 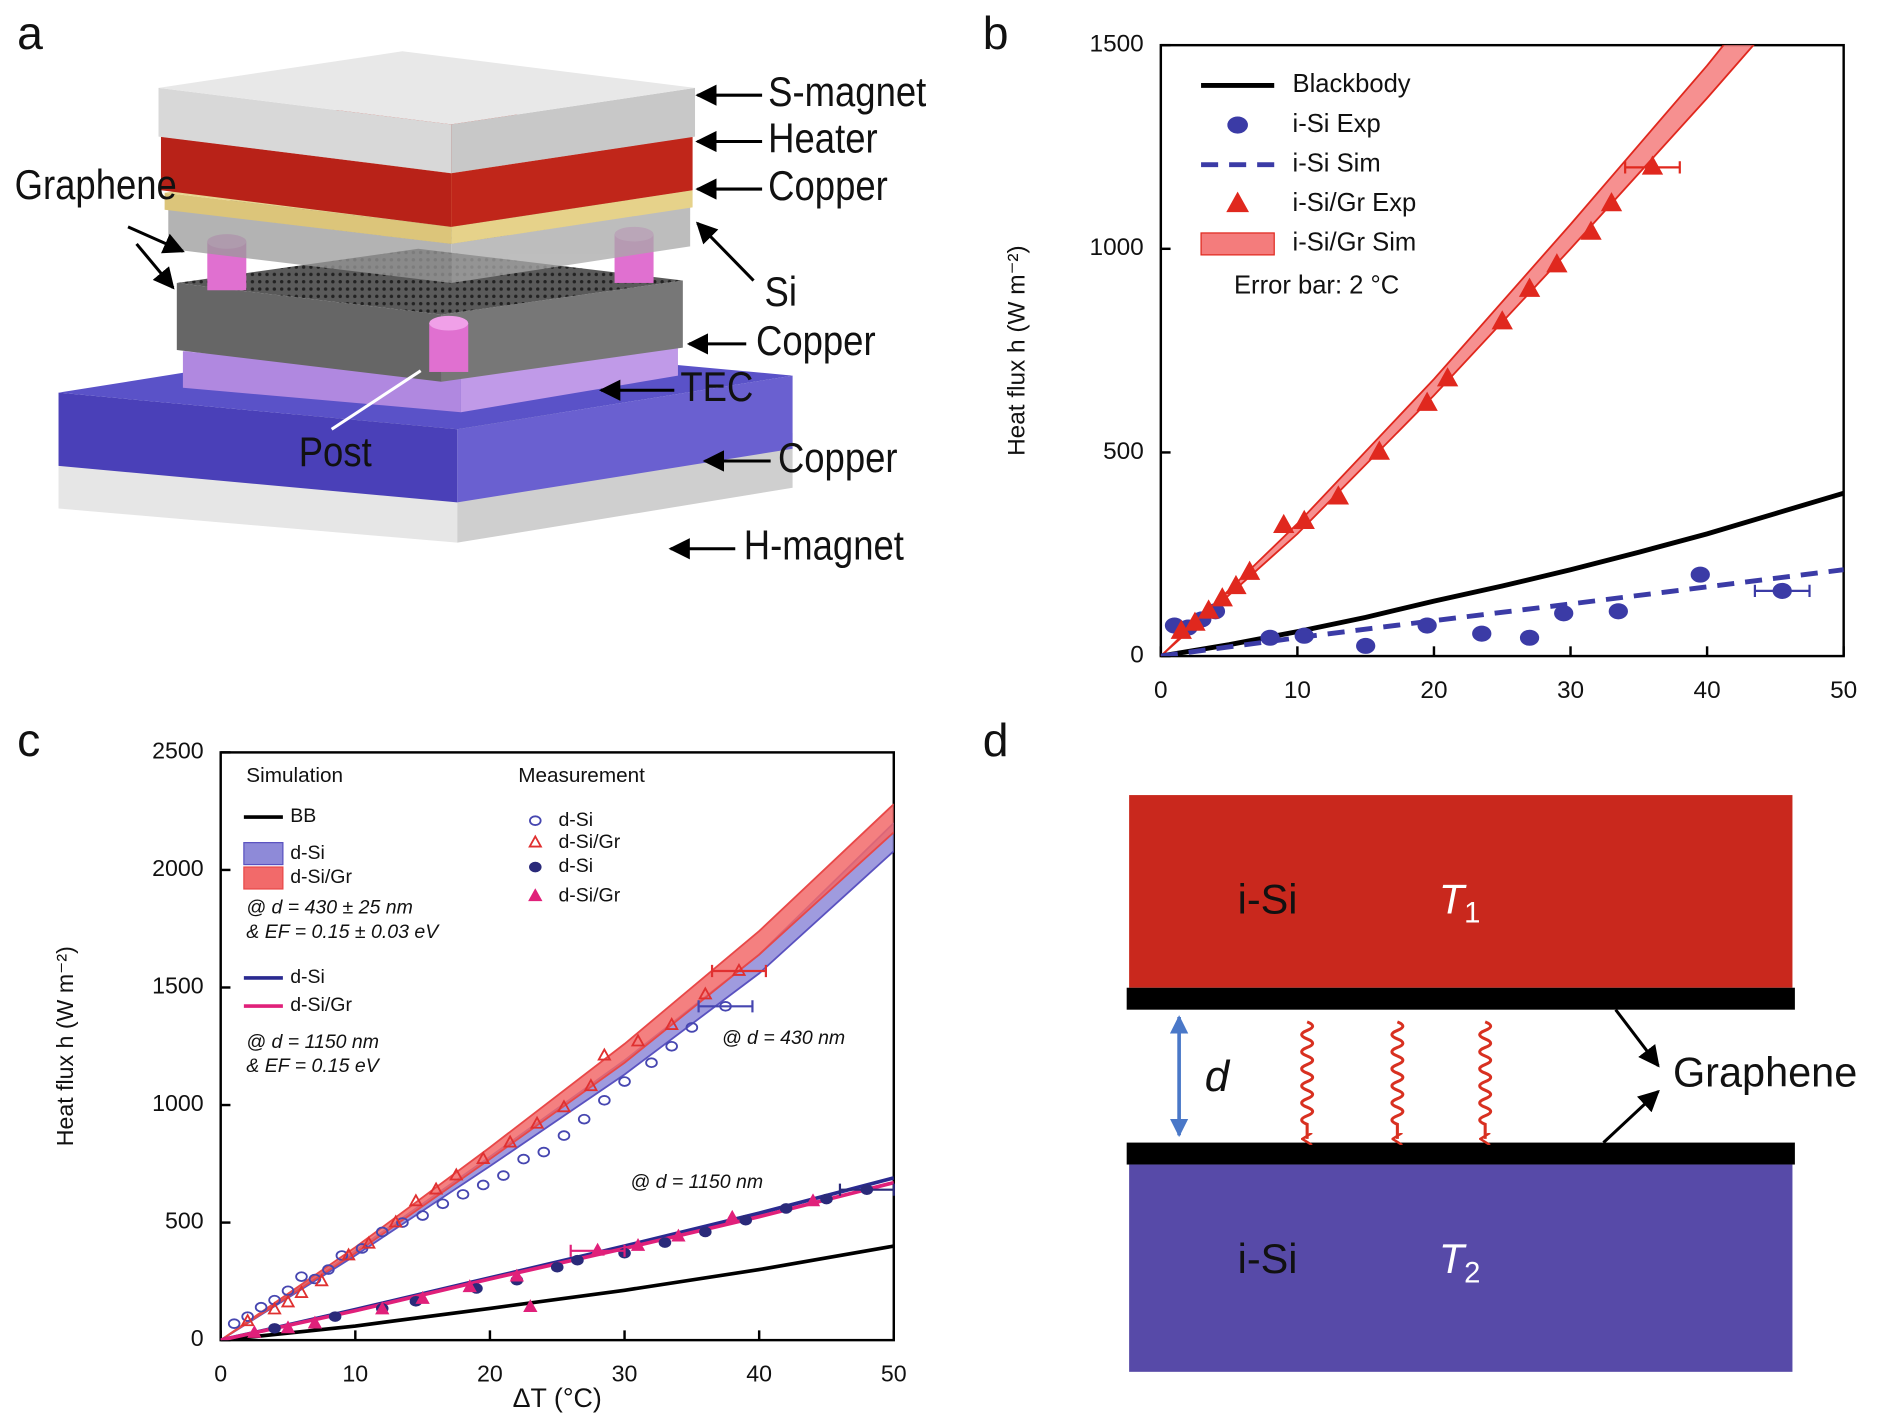 I want to click on graphene-sheet, so click(x=1460, y=998).